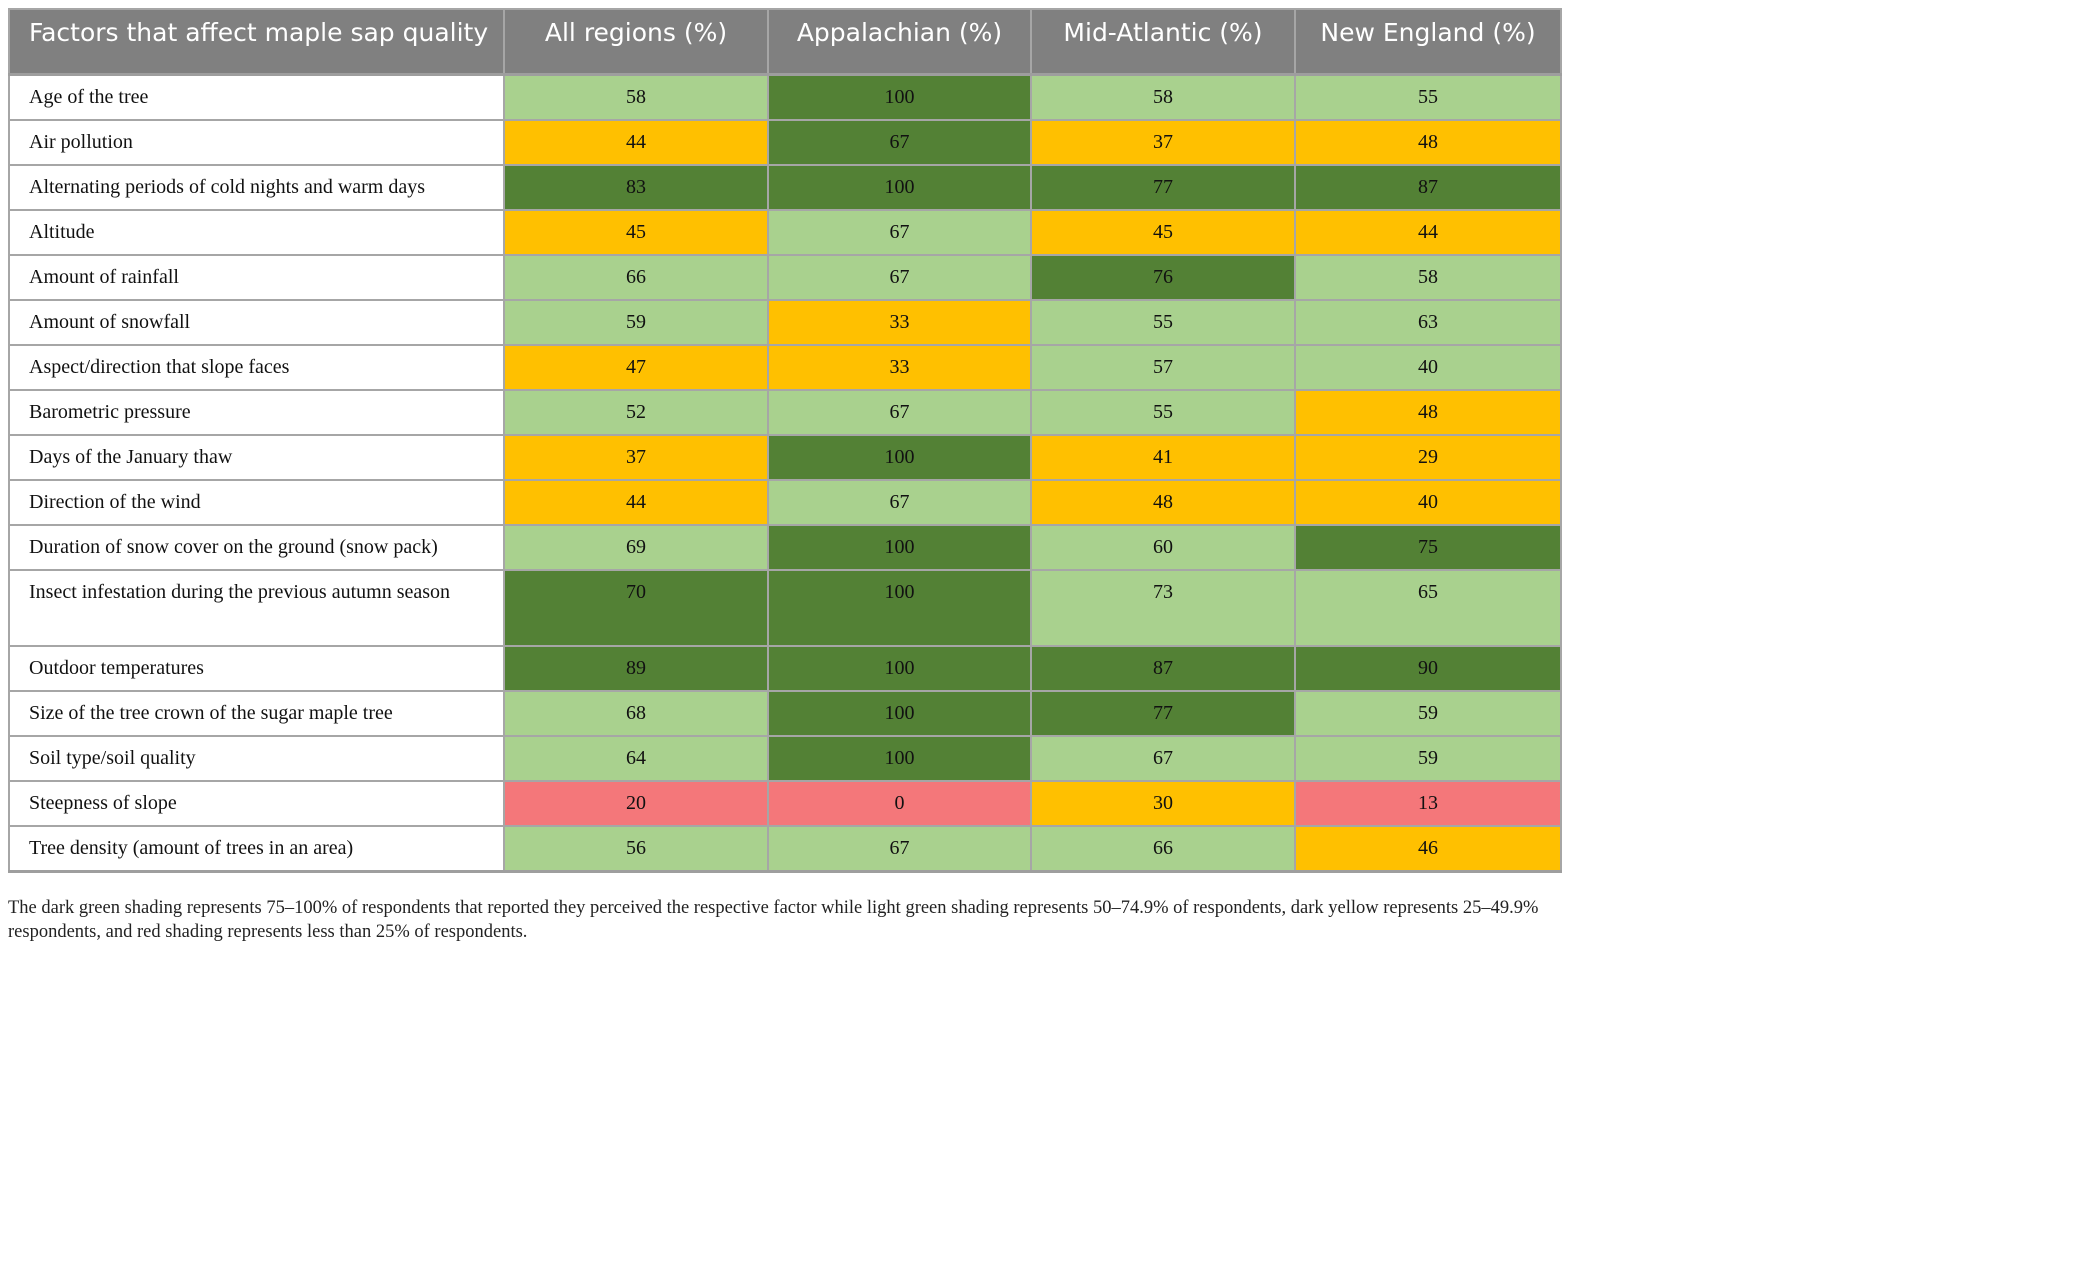 The height and width of the screenshot is (1277, 2088). I want to click on table-row: Amount of rainfall 66 67 76 58, so click(785, 277).